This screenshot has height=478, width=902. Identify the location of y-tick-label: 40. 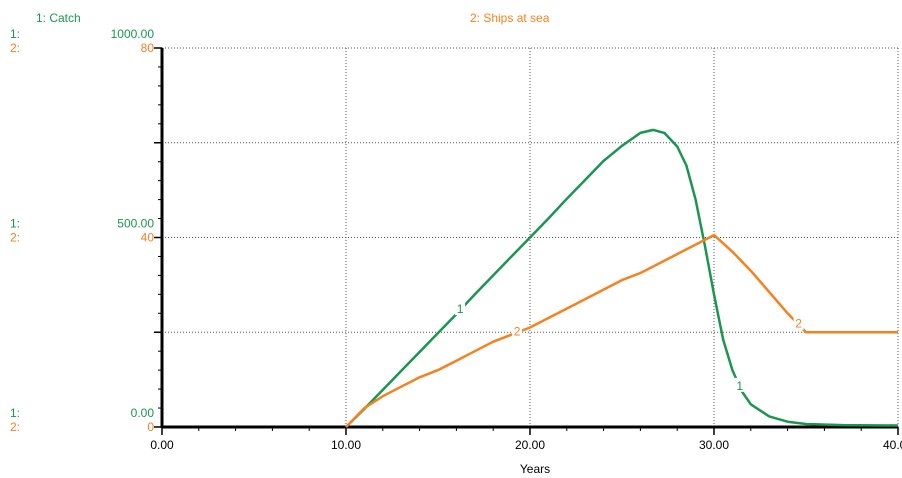
(148, 238).